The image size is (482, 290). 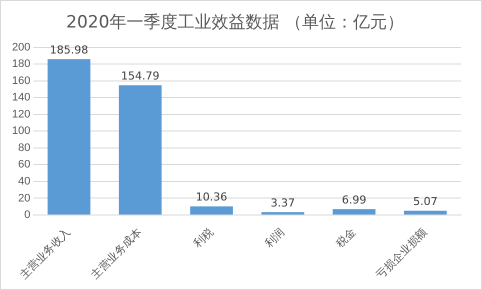 What do you see at coordinates (345, 238) in the screenshot?
I see `x-tick-label: 税金` at bounding box center [345, 238].